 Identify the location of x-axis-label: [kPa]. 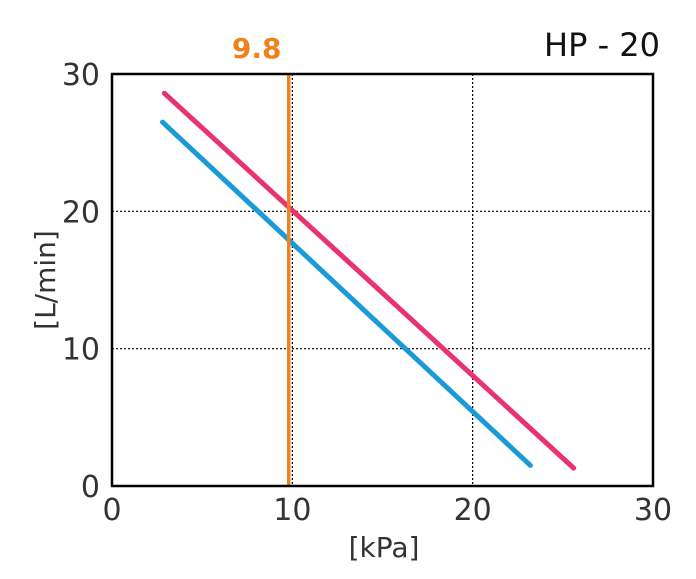
(384, 547).